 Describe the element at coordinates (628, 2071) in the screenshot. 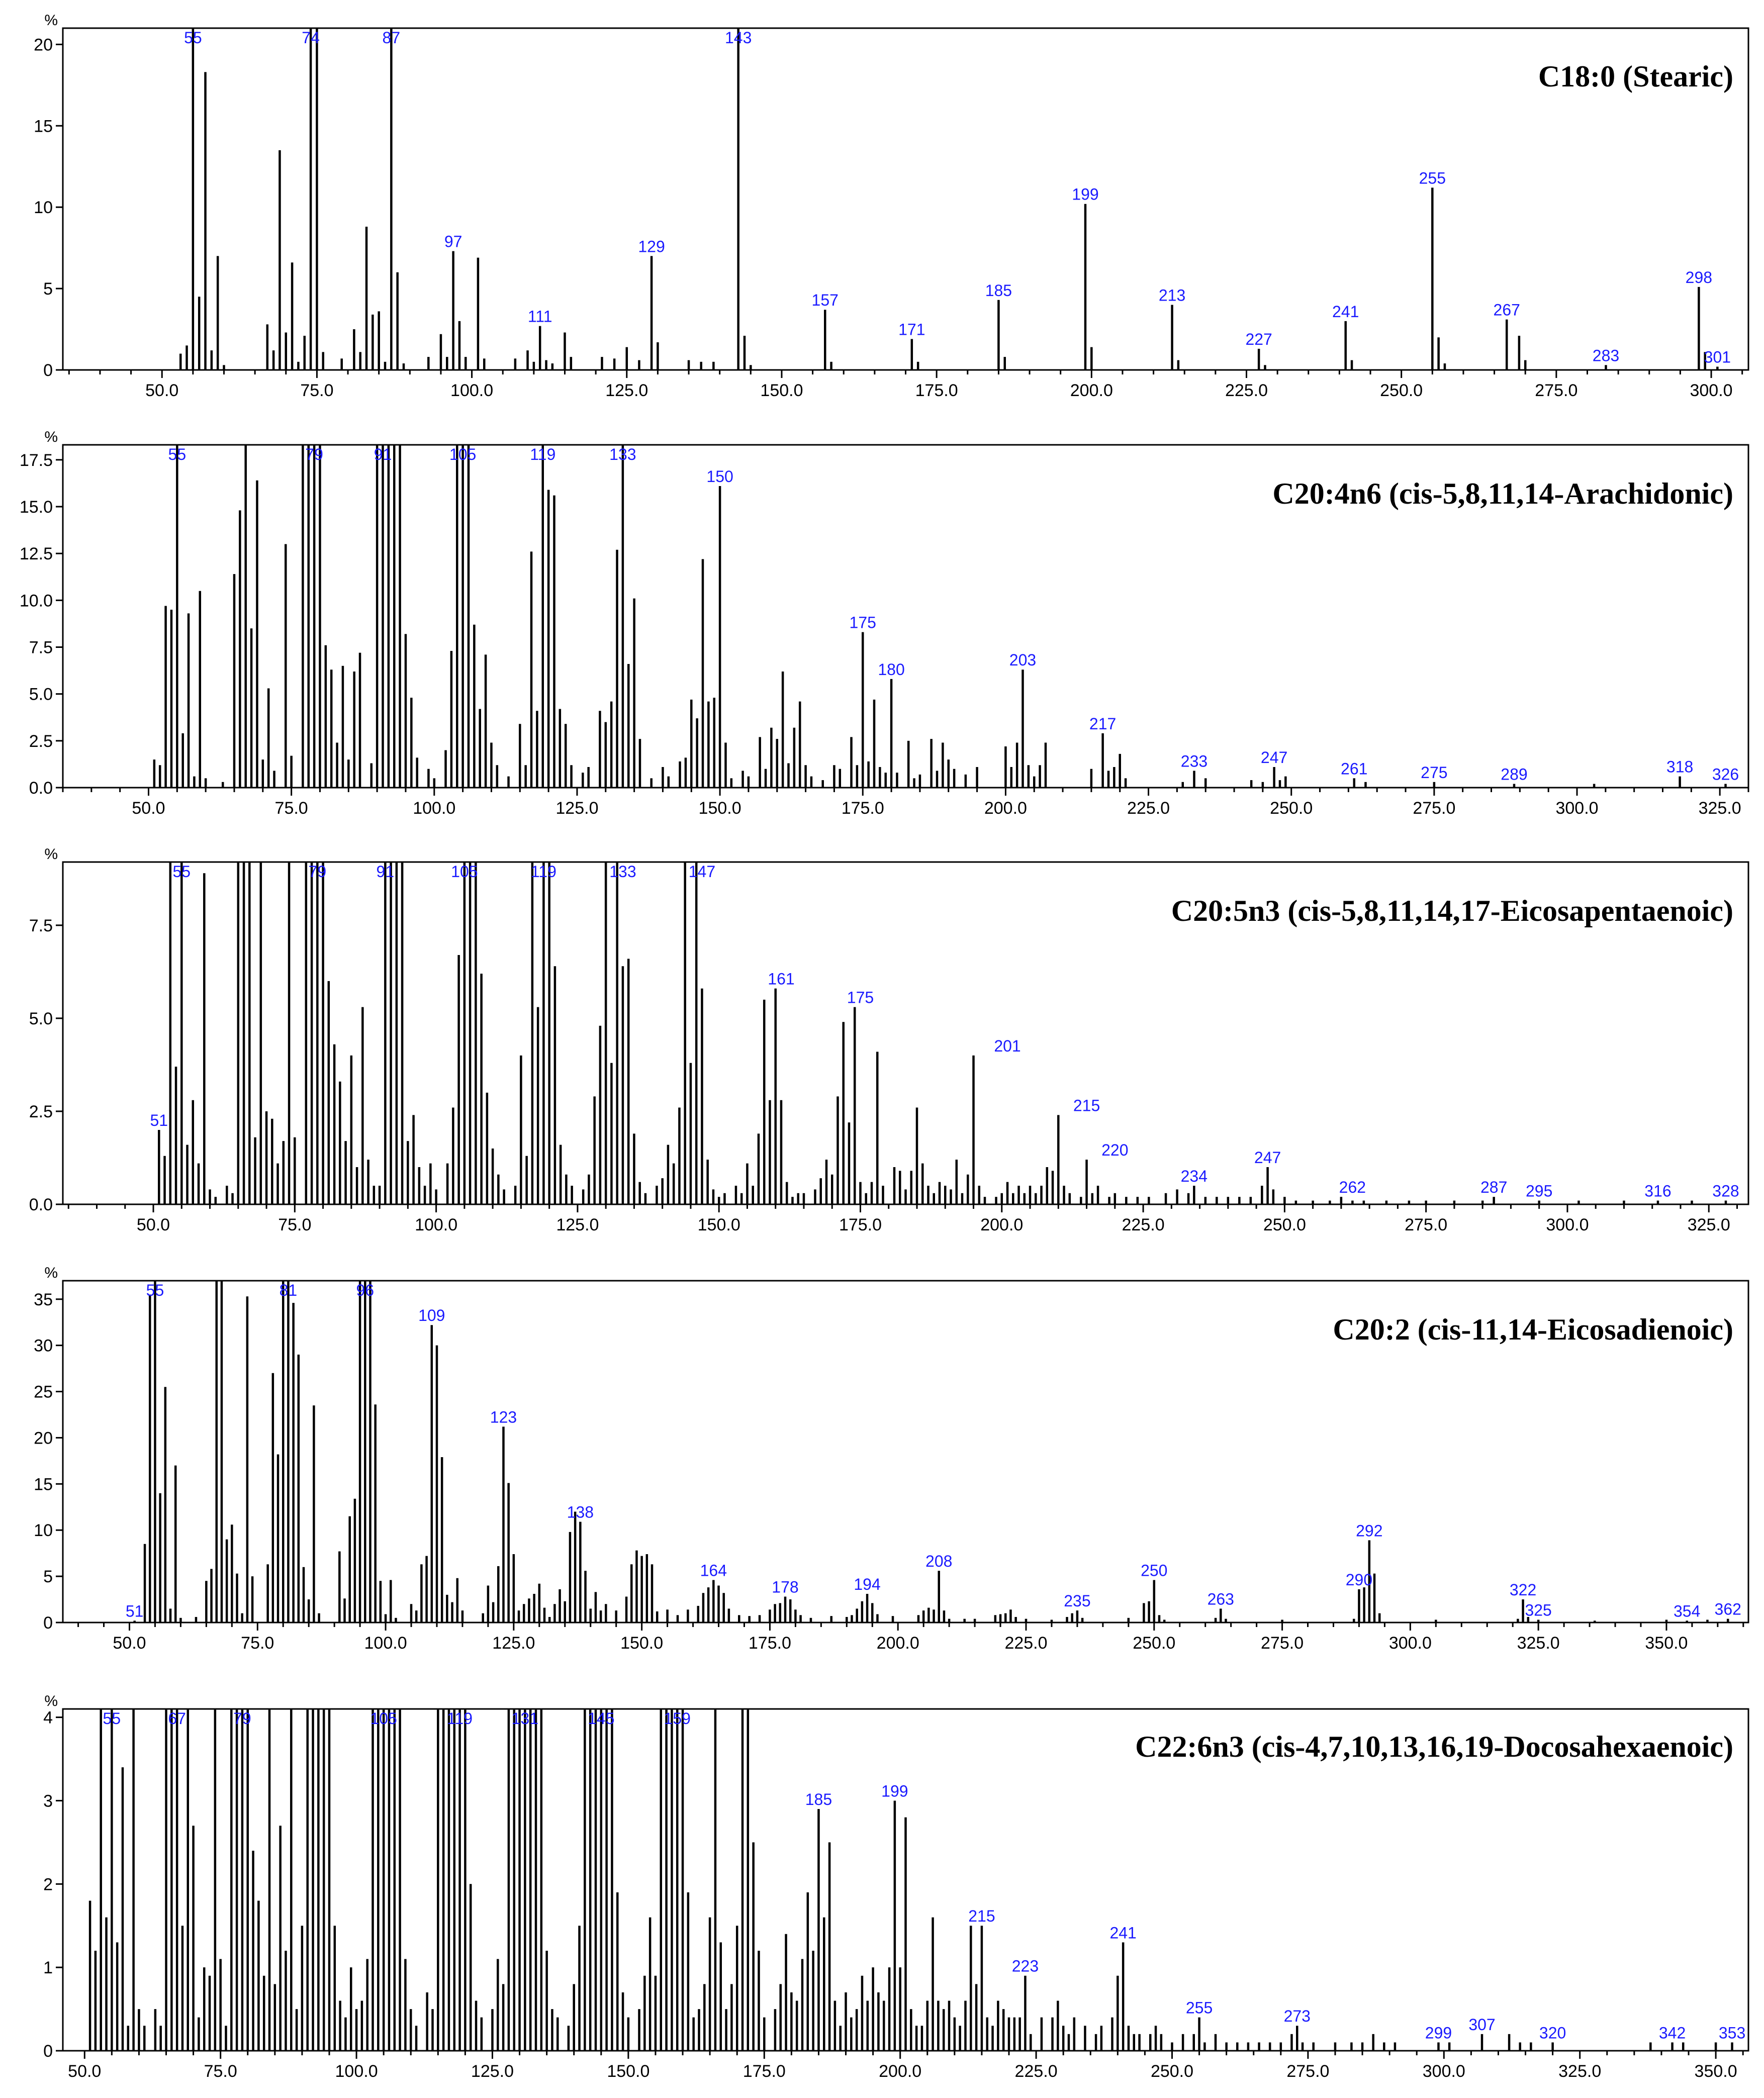

I see `x-tick-label: 150.0` at that location.